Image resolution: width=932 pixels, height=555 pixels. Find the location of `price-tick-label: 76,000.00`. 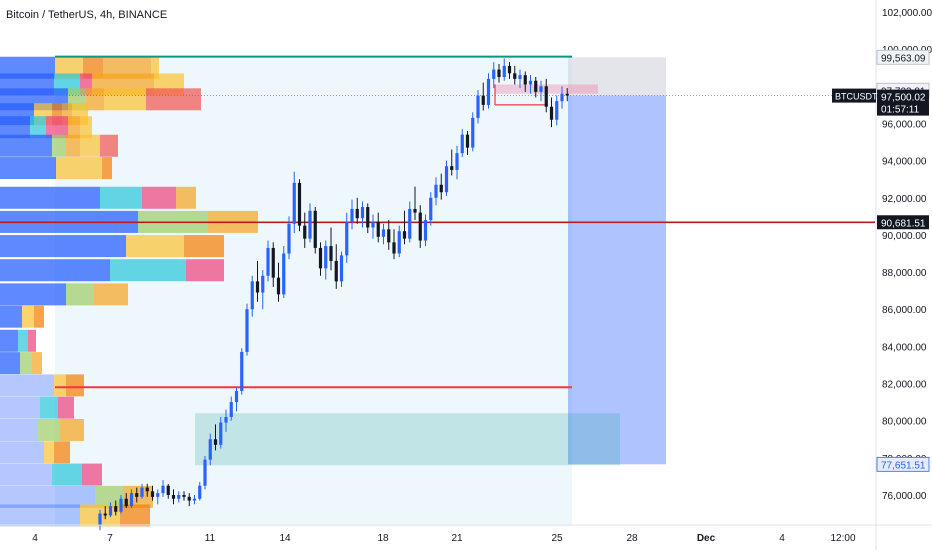

price-tick-label: 76,000.00 is located at coordinates (904, 496).